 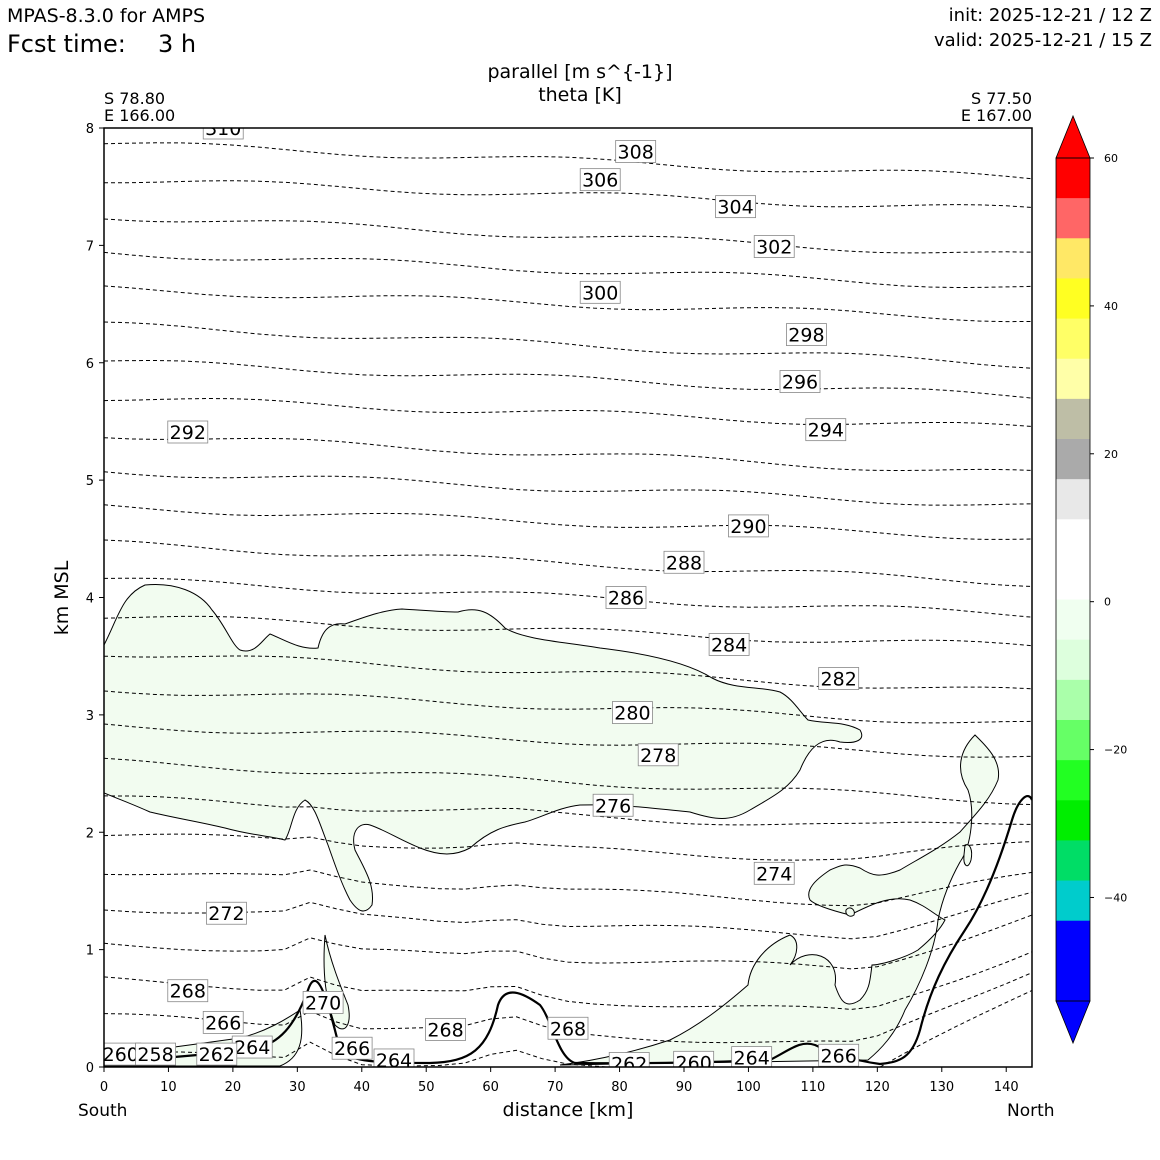 I want to click on theta-label: 290, so click(x=748, y=527).